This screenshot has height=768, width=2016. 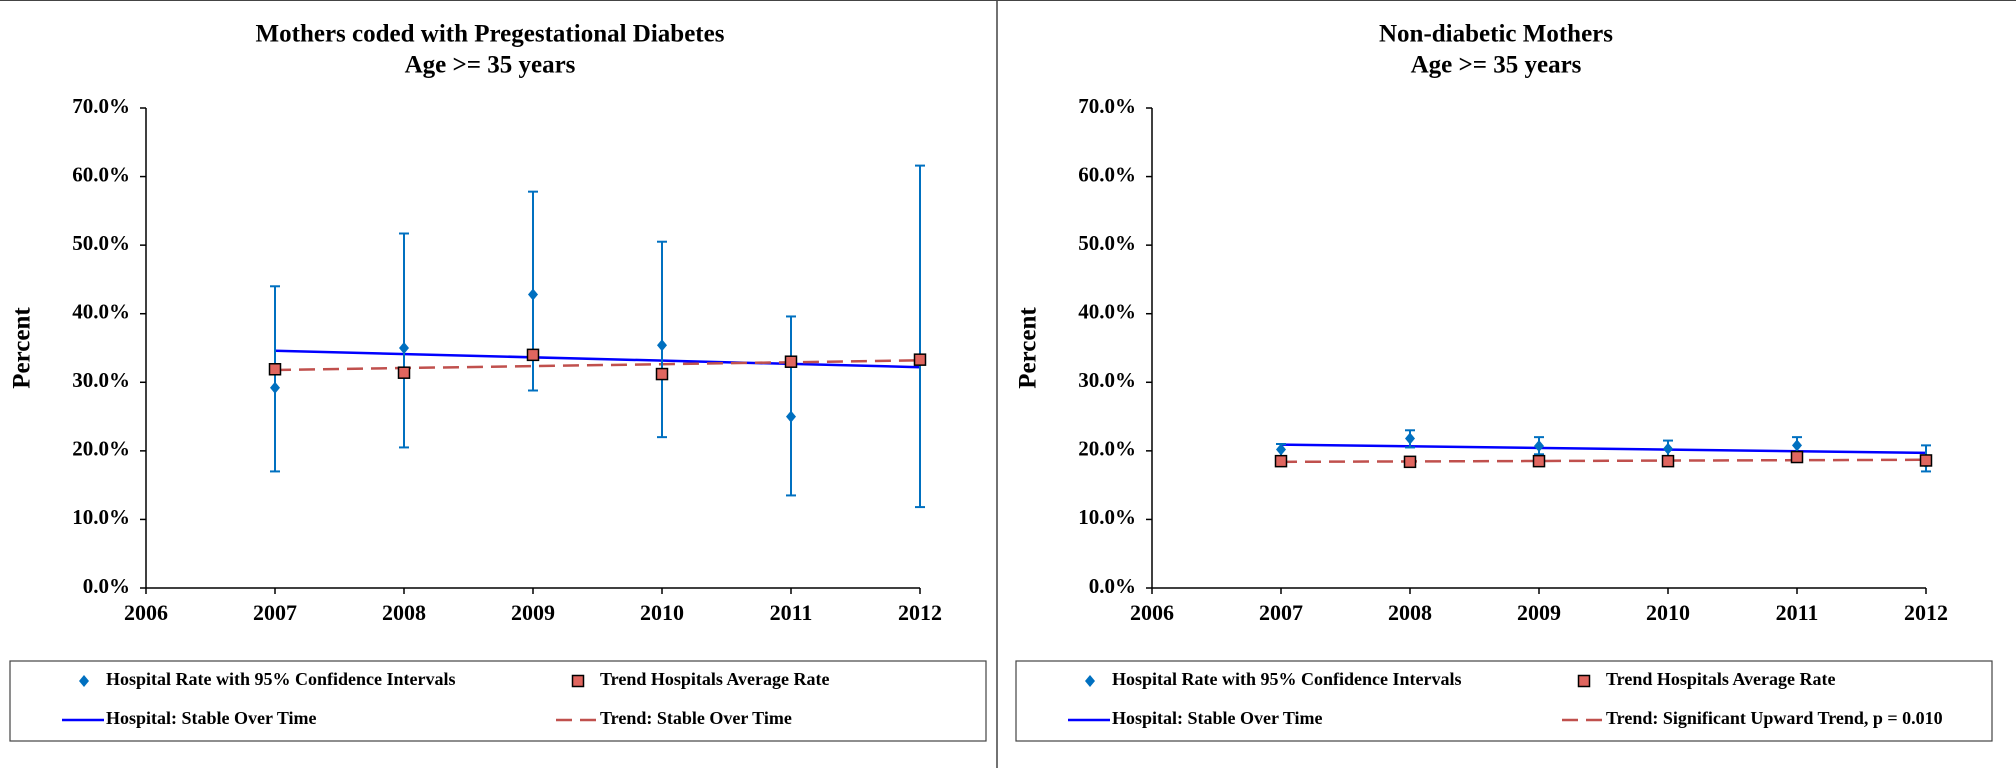 What do you see at coordinates (696, 718) in the screenshot?
I see `legend-label: Trend: Stable Over Time` at bounding box center [696, 718].